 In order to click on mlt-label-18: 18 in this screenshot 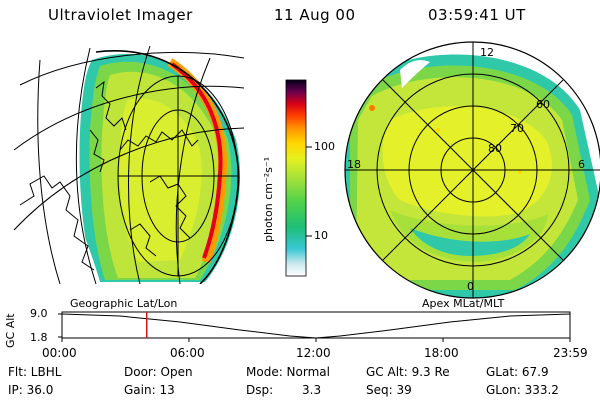, I will do `click(354, 164)`.